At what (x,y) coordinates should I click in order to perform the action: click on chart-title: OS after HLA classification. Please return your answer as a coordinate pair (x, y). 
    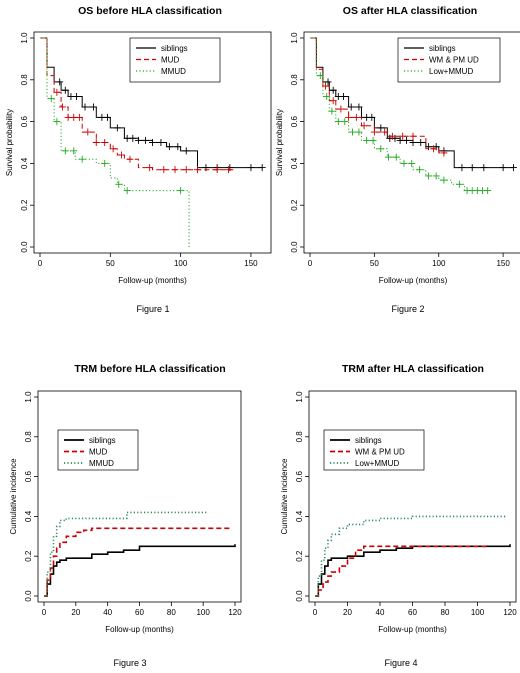
    Looking at the image, I should click on (410, 11).